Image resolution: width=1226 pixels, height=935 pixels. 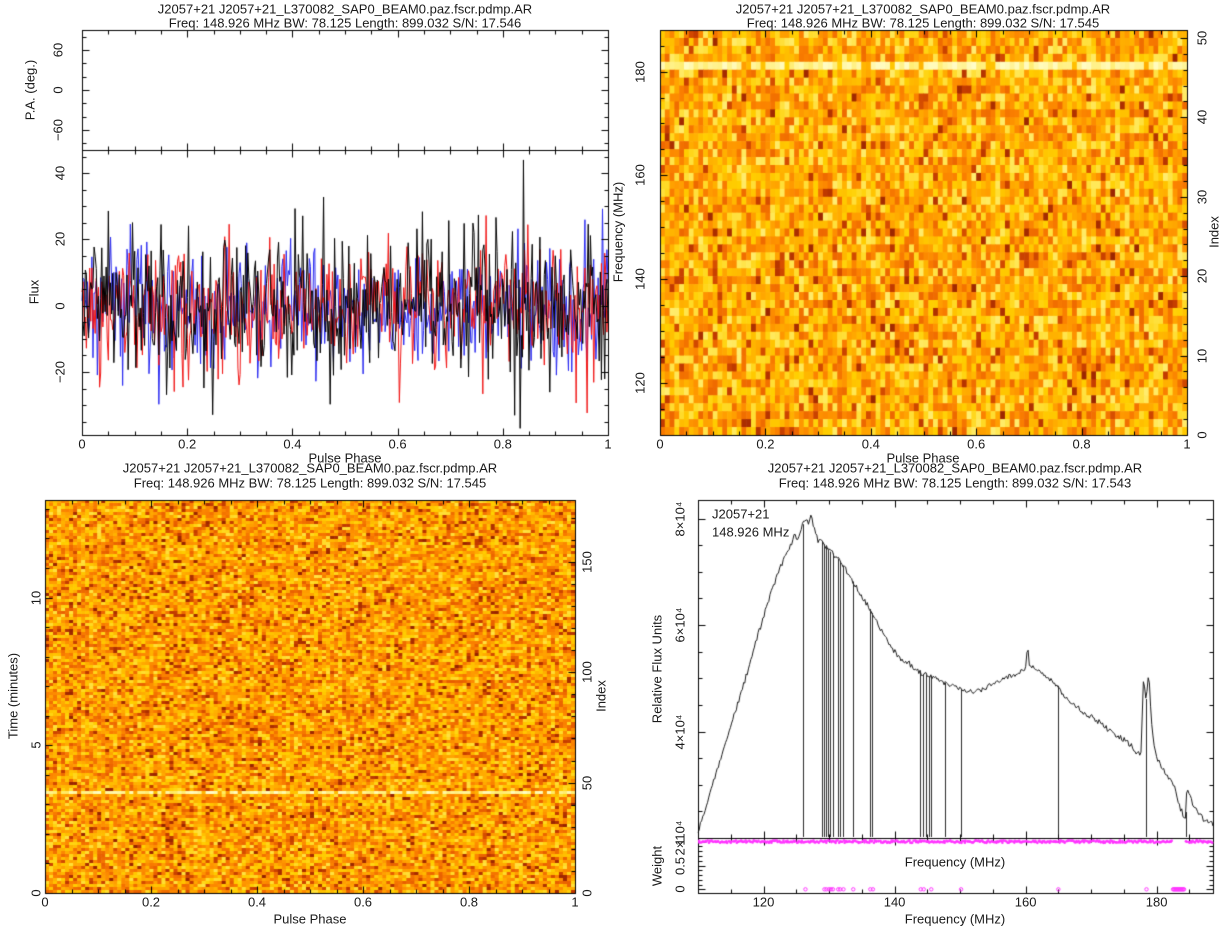 What do you see at coordinates (58, 50) in the screenshot?
I see `pa-tick-label: 60` at bounding box center [58, 50].